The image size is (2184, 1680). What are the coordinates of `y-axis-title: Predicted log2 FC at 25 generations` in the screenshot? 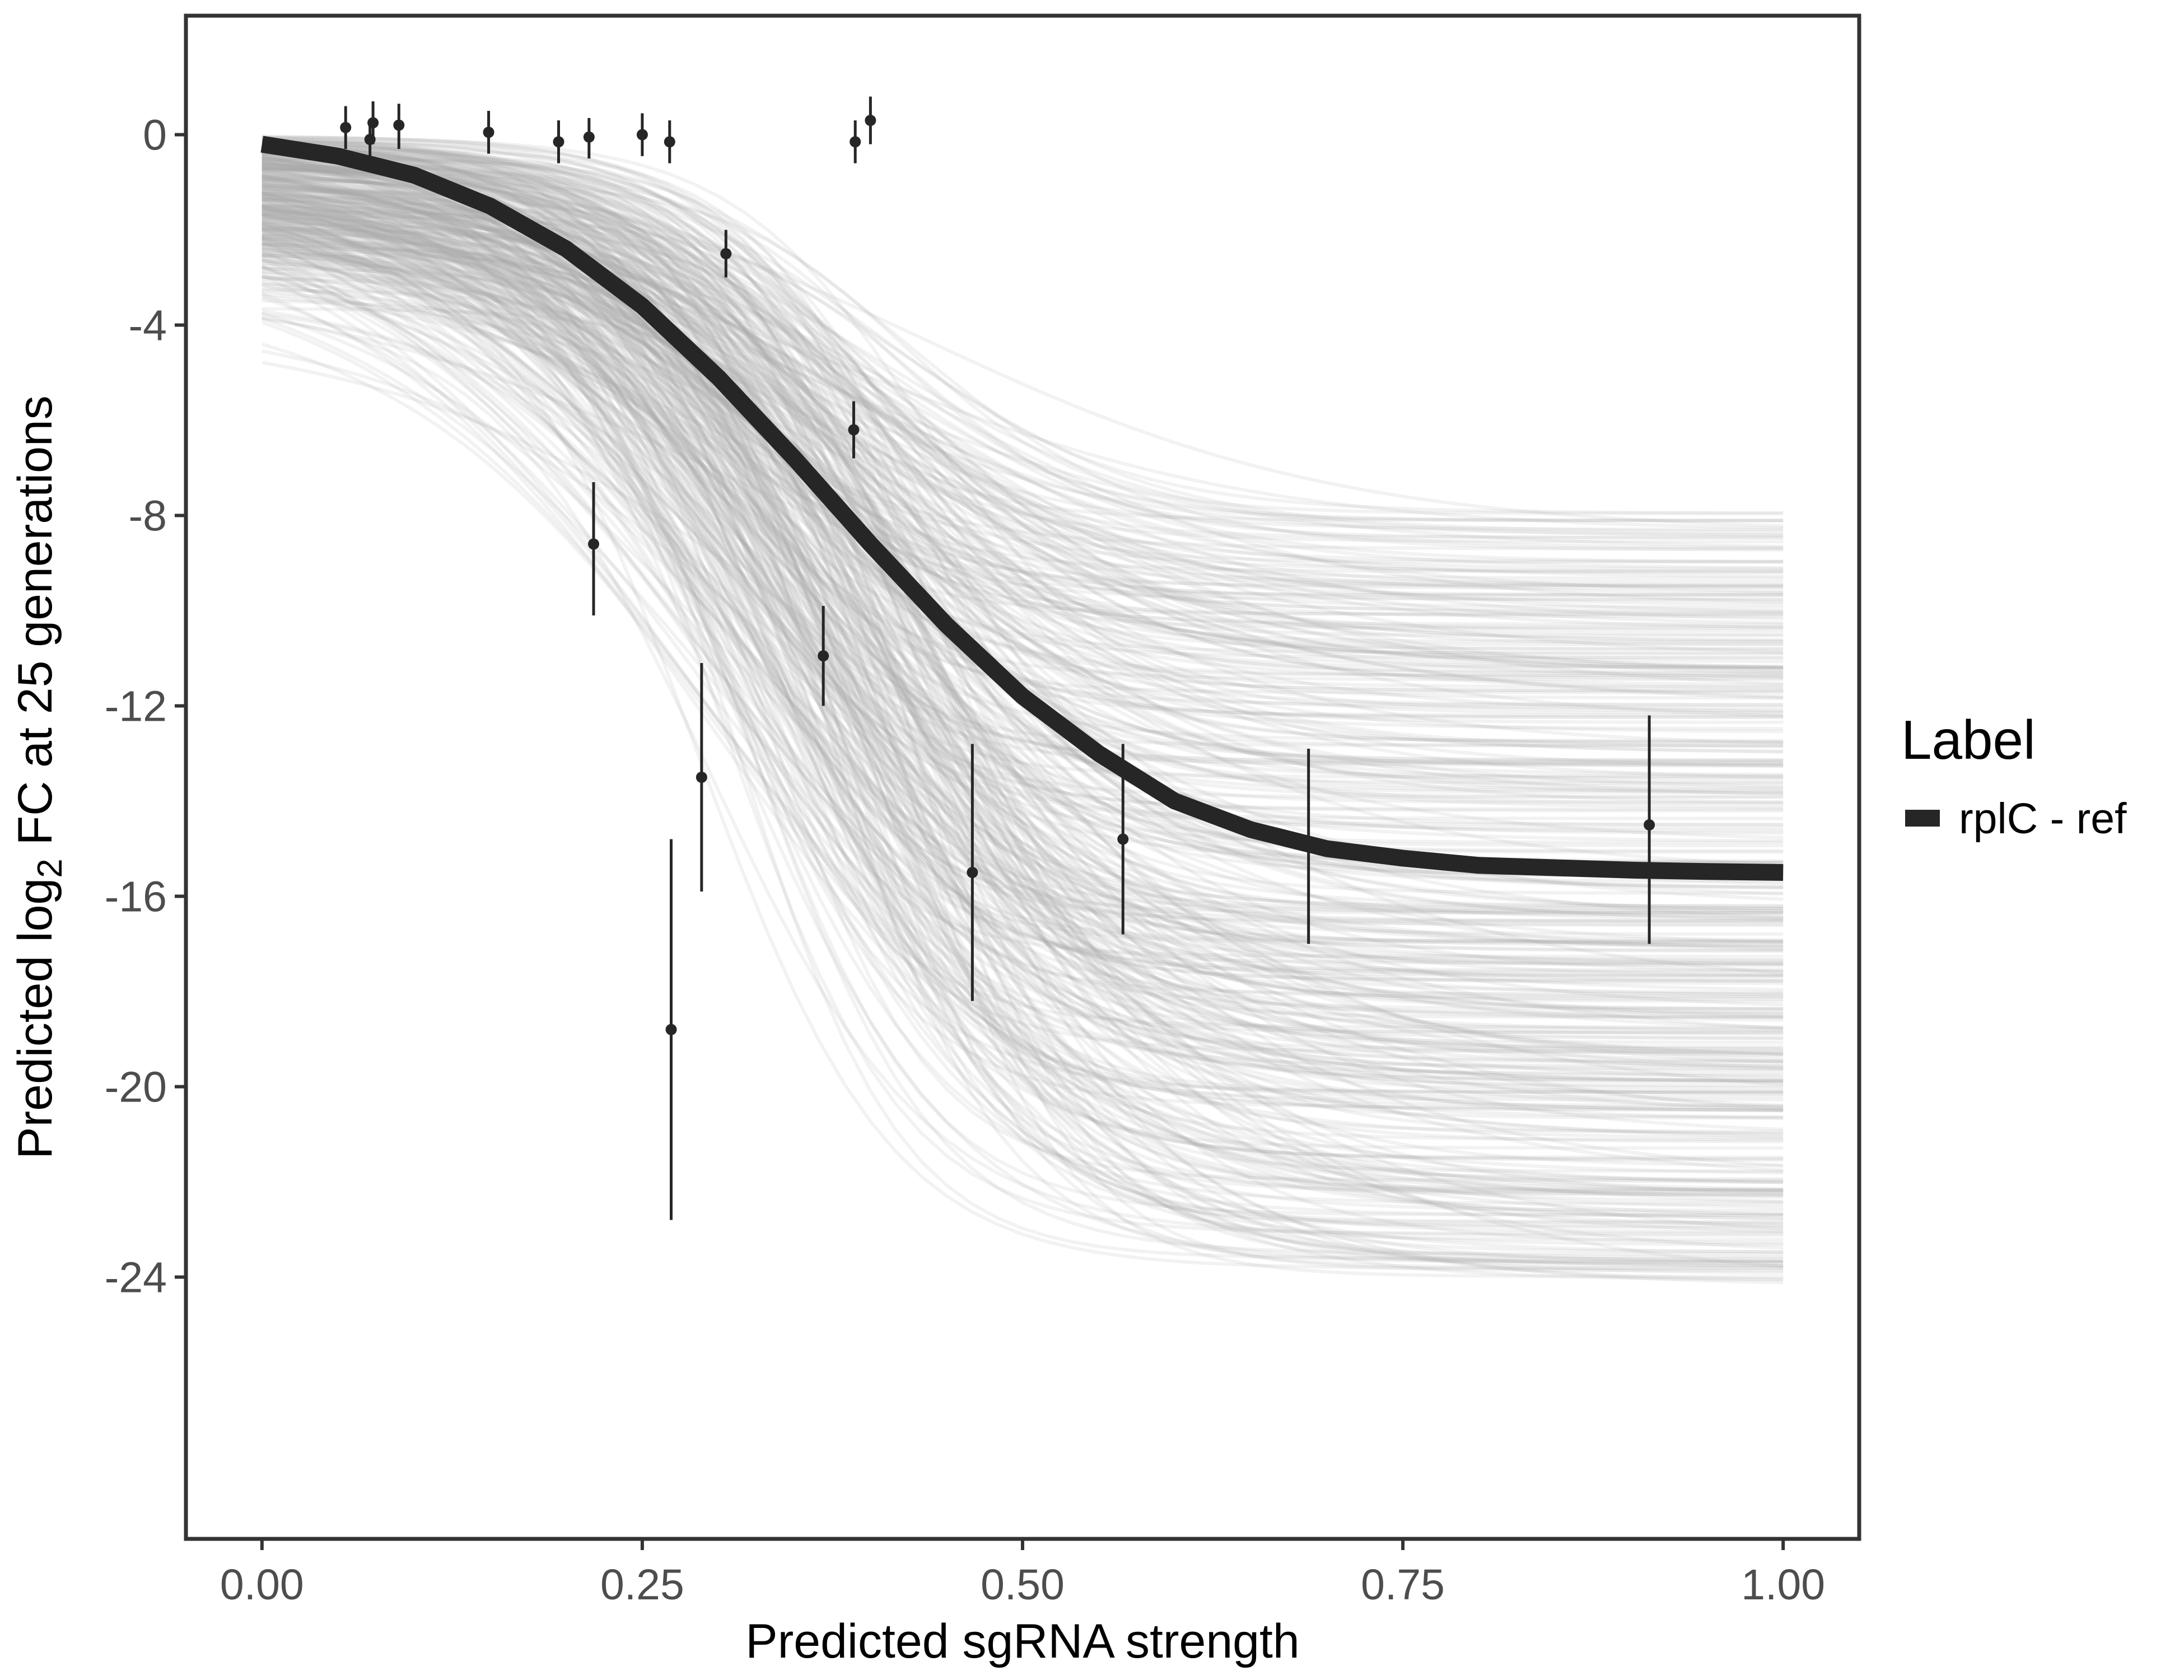 It's located at (39, 777).